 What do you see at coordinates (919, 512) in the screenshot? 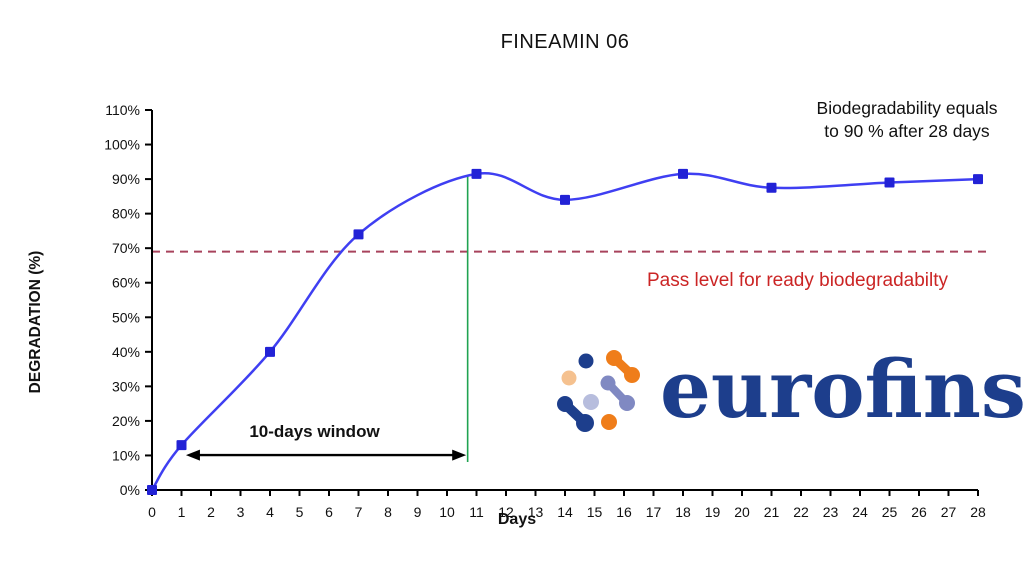
I see `svg-text: 26` at bounding box center [919, 512].